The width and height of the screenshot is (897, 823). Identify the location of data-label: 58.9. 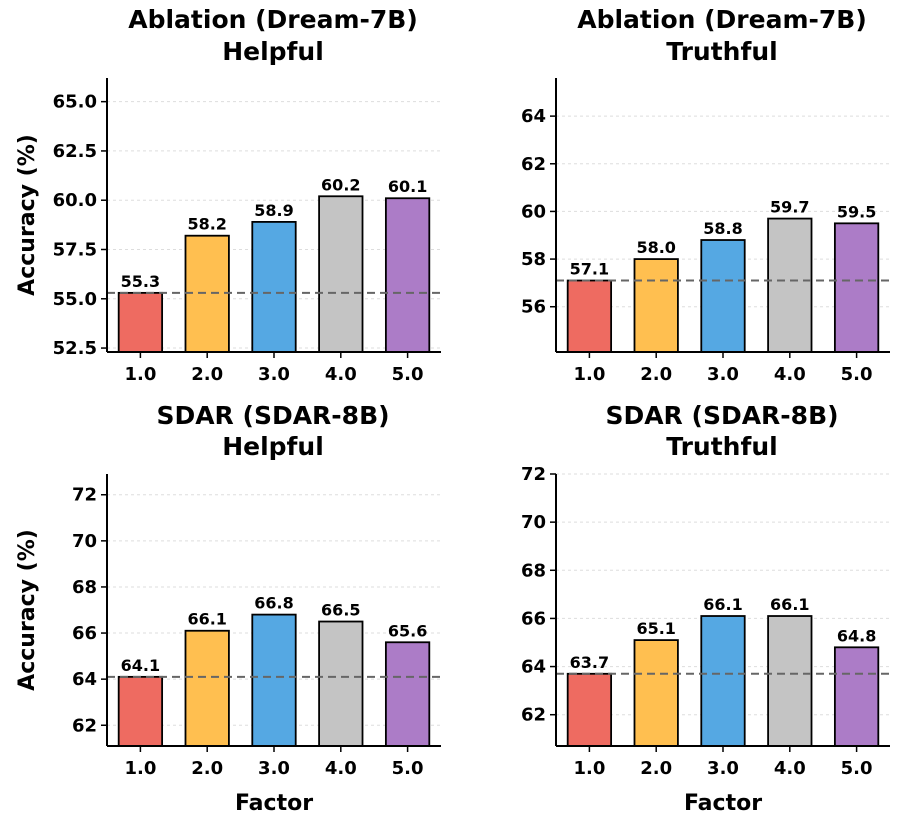
(273, 210).